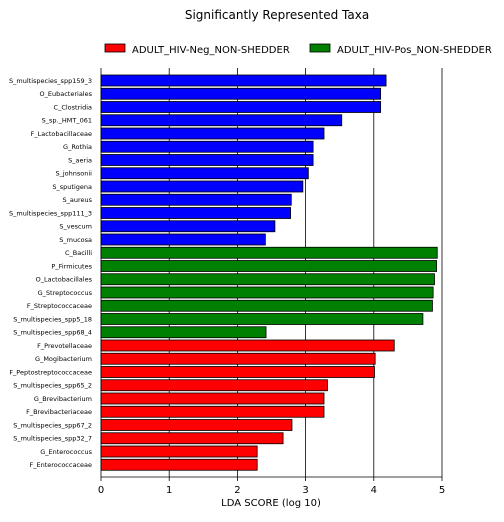  What do you see at coordinates (101, 490) in the screenshot?
I see `x-tick-label: 0` at bounding box center [101, 490].